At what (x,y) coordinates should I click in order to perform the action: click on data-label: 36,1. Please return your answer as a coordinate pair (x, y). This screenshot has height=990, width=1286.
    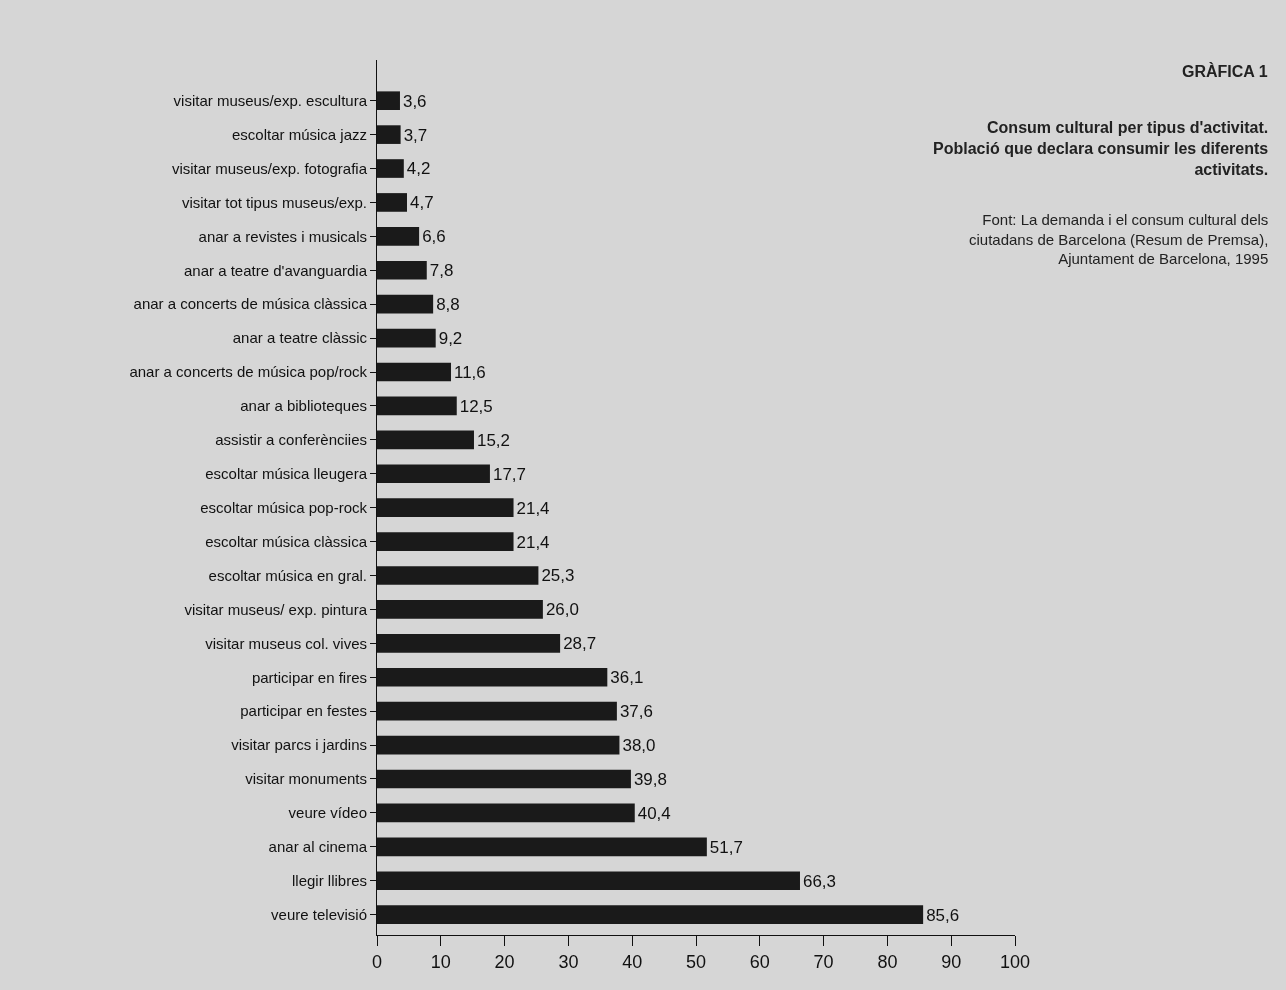
    Looking at the image, I should click on (627, 678).